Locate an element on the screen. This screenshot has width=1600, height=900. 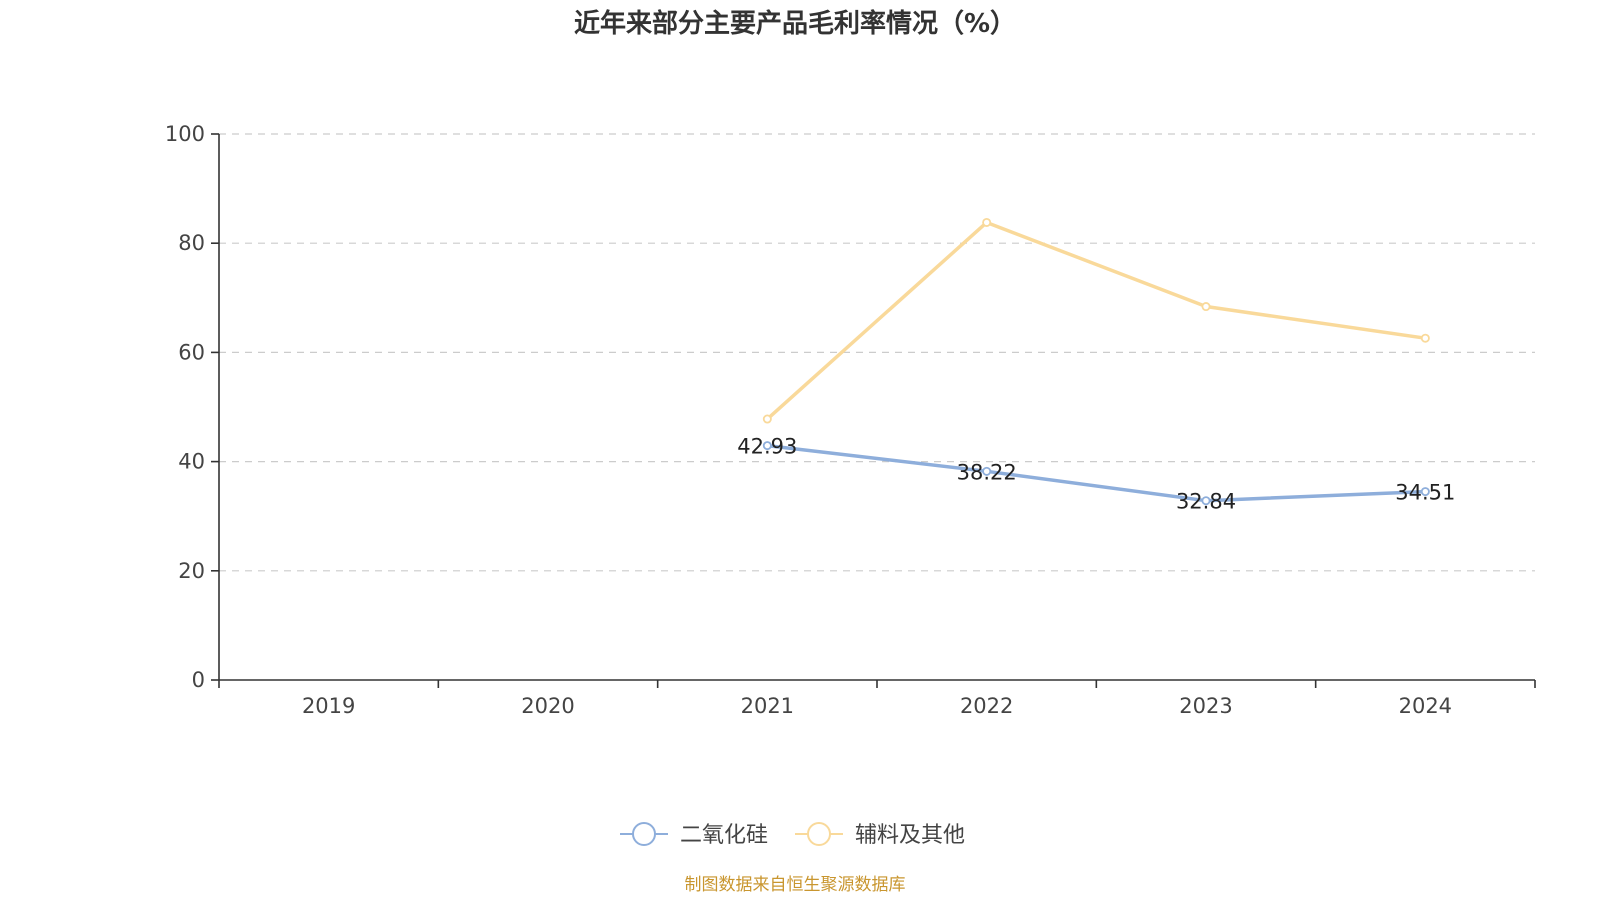
source-note: 制图数据来自恒生聚源数据库 is located at coordinates (795, 885).